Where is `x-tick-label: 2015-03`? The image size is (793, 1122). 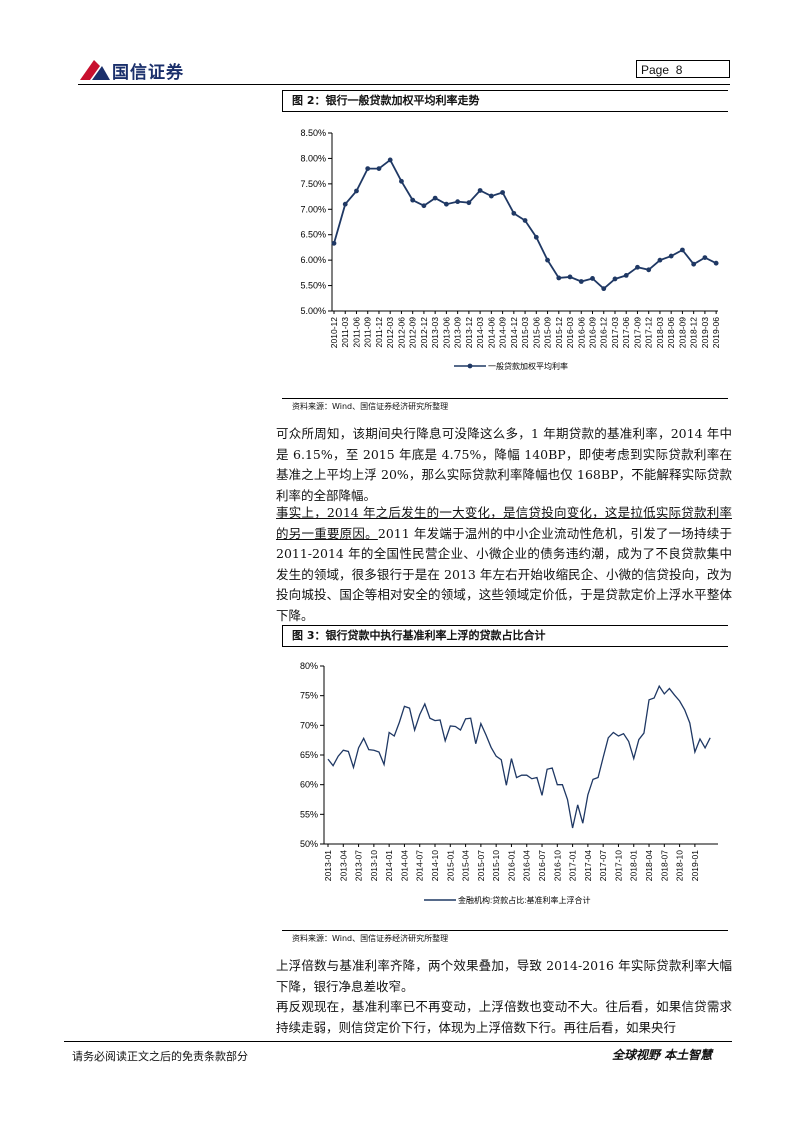 x-tick-label: 2015-03 is located at coordinates (525, 332).